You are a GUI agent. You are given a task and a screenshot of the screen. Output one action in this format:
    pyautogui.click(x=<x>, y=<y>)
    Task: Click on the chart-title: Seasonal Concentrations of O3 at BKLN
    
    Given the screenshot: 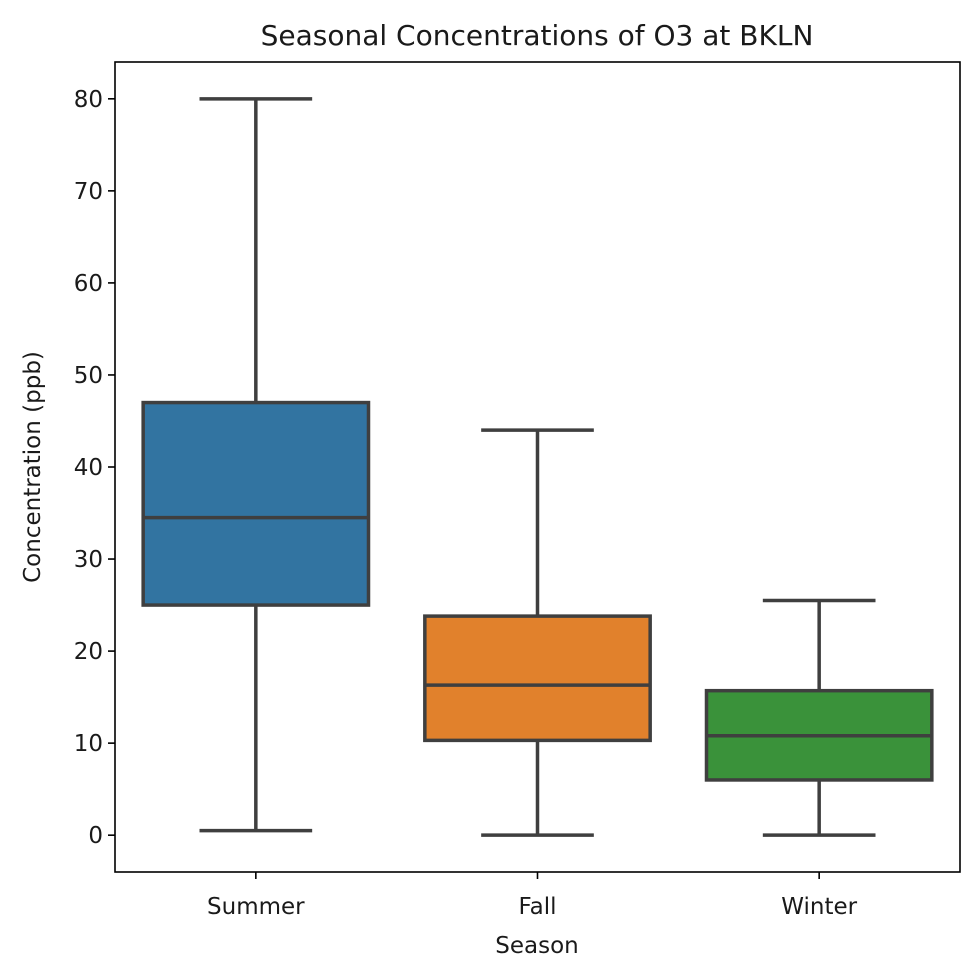 What is the action you would take?
    pyautogui.click(x=537, y=35)
    